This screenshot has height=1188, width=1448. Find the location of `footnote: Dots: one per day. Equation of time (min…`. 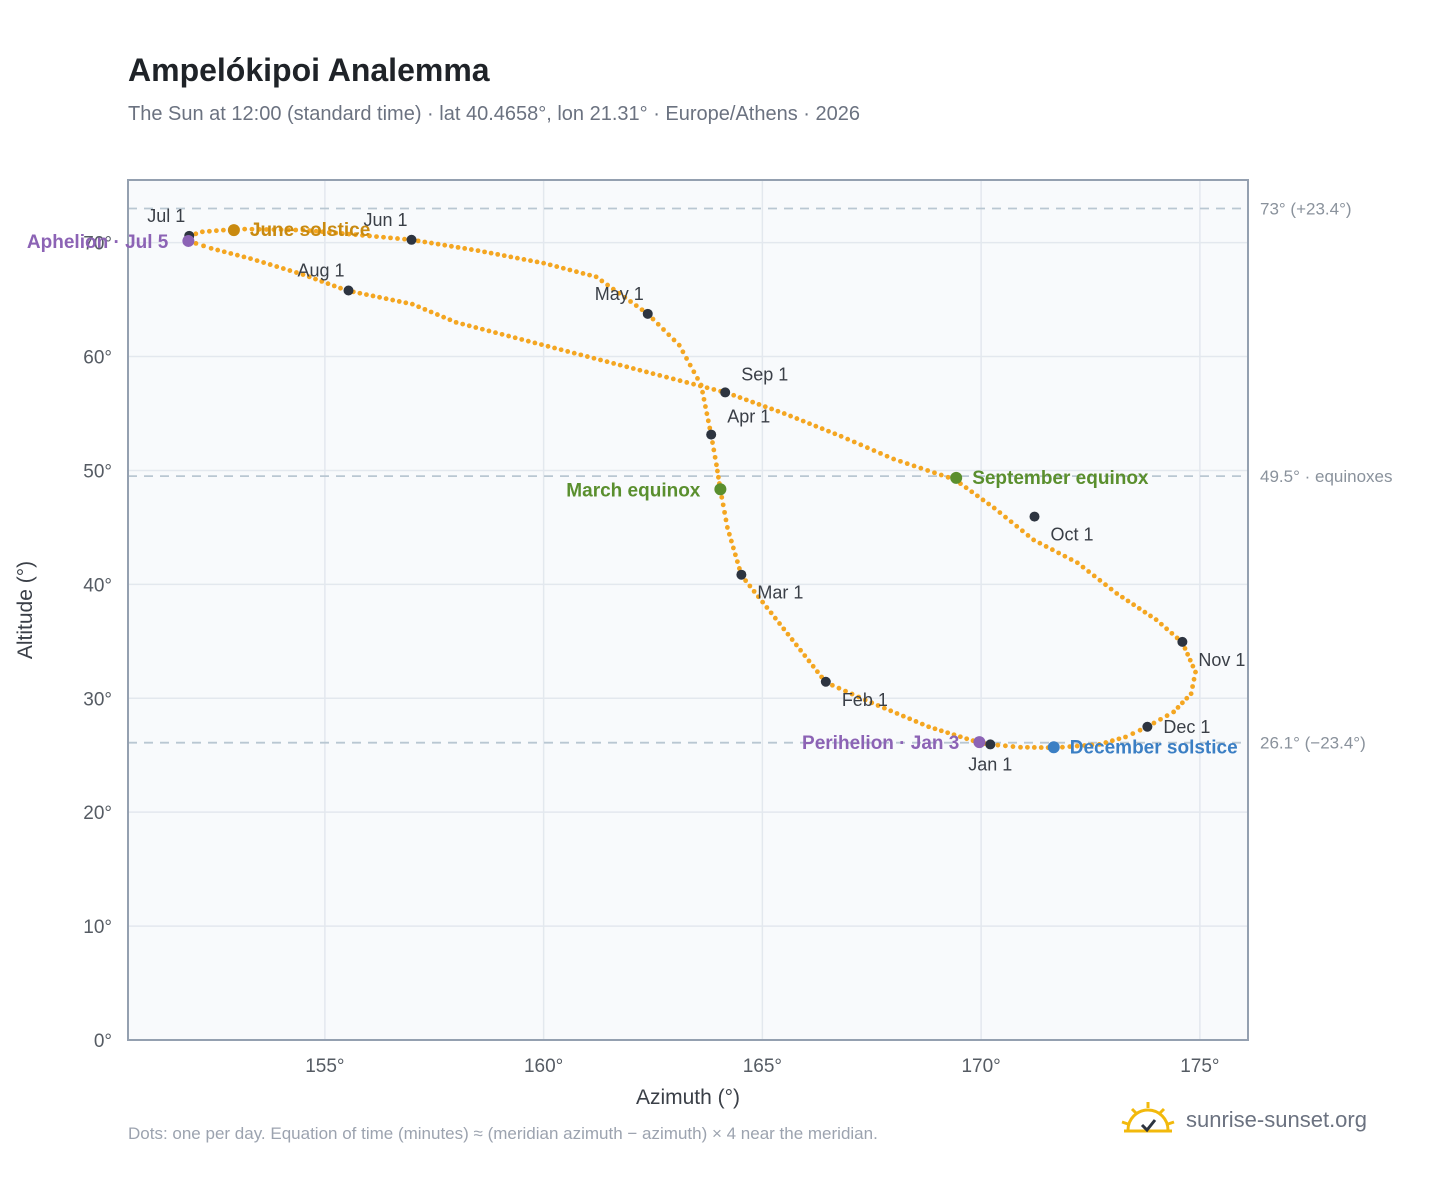

footnote: Dots: one per day. Equation of time (min… is located at coordinates (503, 1133).